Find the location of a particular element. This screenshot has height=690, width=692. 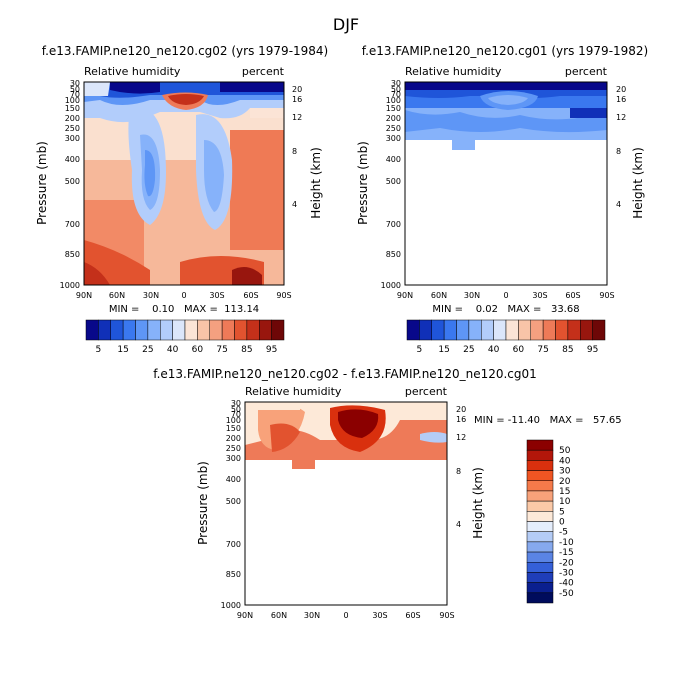

colorbar-label: 20 is located at coordinates (565, 482).